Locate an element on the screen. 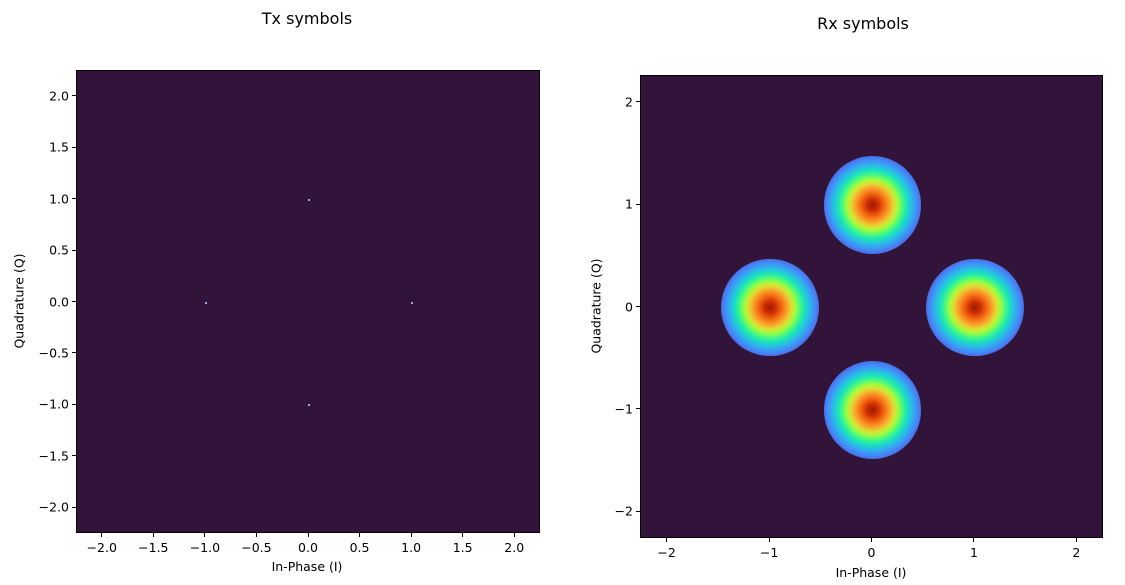 The image size is (1125, 585). rx-y-tick-label: 2 is located at coordinates (629, 102).